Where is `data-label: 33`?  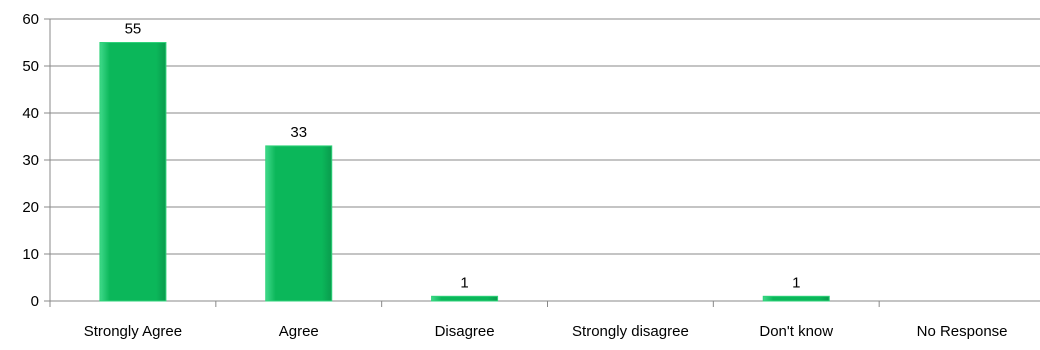 data-label: 33 is located at coordinates (298, 132).